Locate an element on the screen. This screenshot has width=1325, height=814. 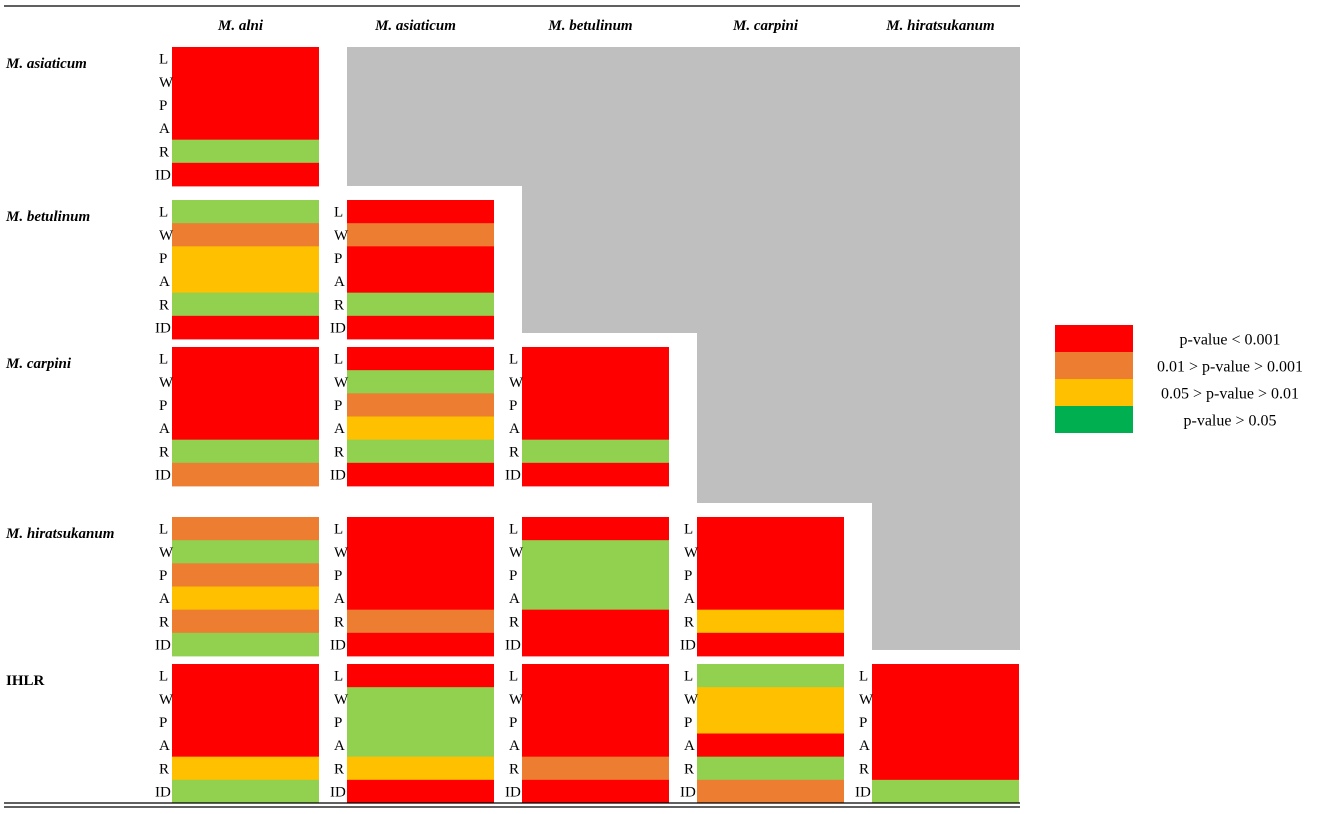
cell-ihlr-vs-m-alni-id is located at coordinates (245, 791).